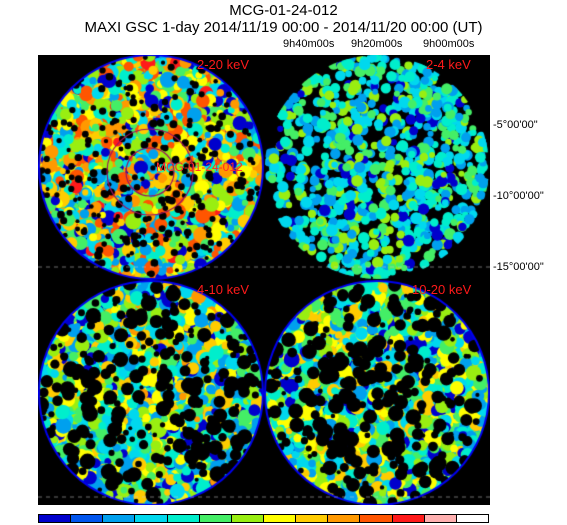 Image resolution: width=567 pixels, height=525 pixels. Describe the element at coordinates (223, 64) in the screenshot. I see `band-label-2-20kev: 2-20 keV` at that location.